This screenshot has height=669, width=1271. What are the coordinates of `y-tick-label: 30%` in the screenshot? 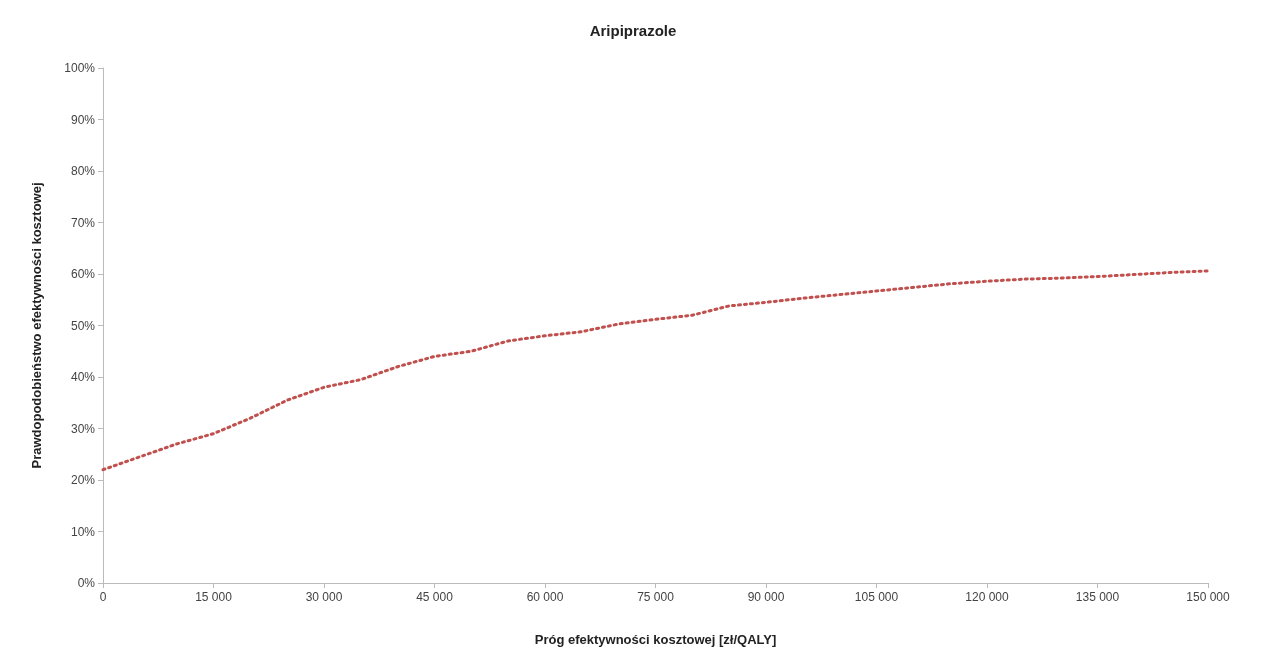 It's located at (83, 428).